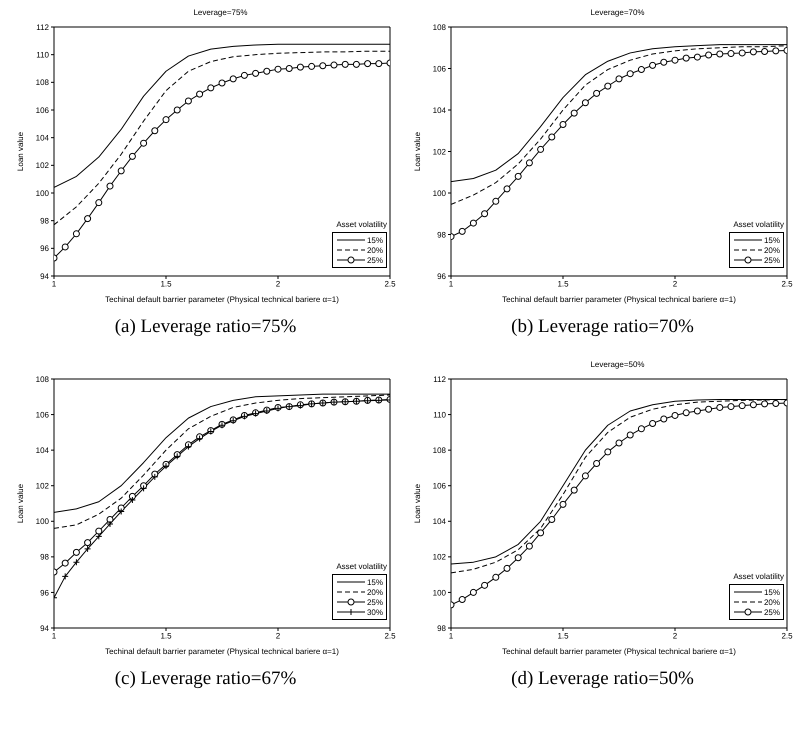  Describe the element at coordinates (602, 327) in the screenshot. I see `text: (b) Leverage ratio=70%` at that location.